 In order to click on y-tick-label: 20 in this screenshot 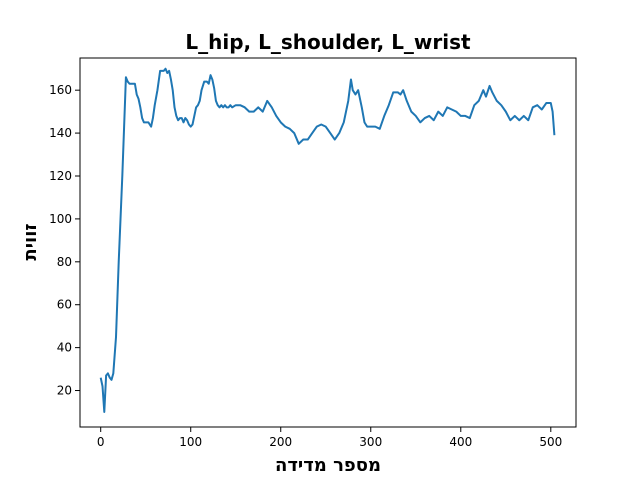, I will do `click(64, 391)`.